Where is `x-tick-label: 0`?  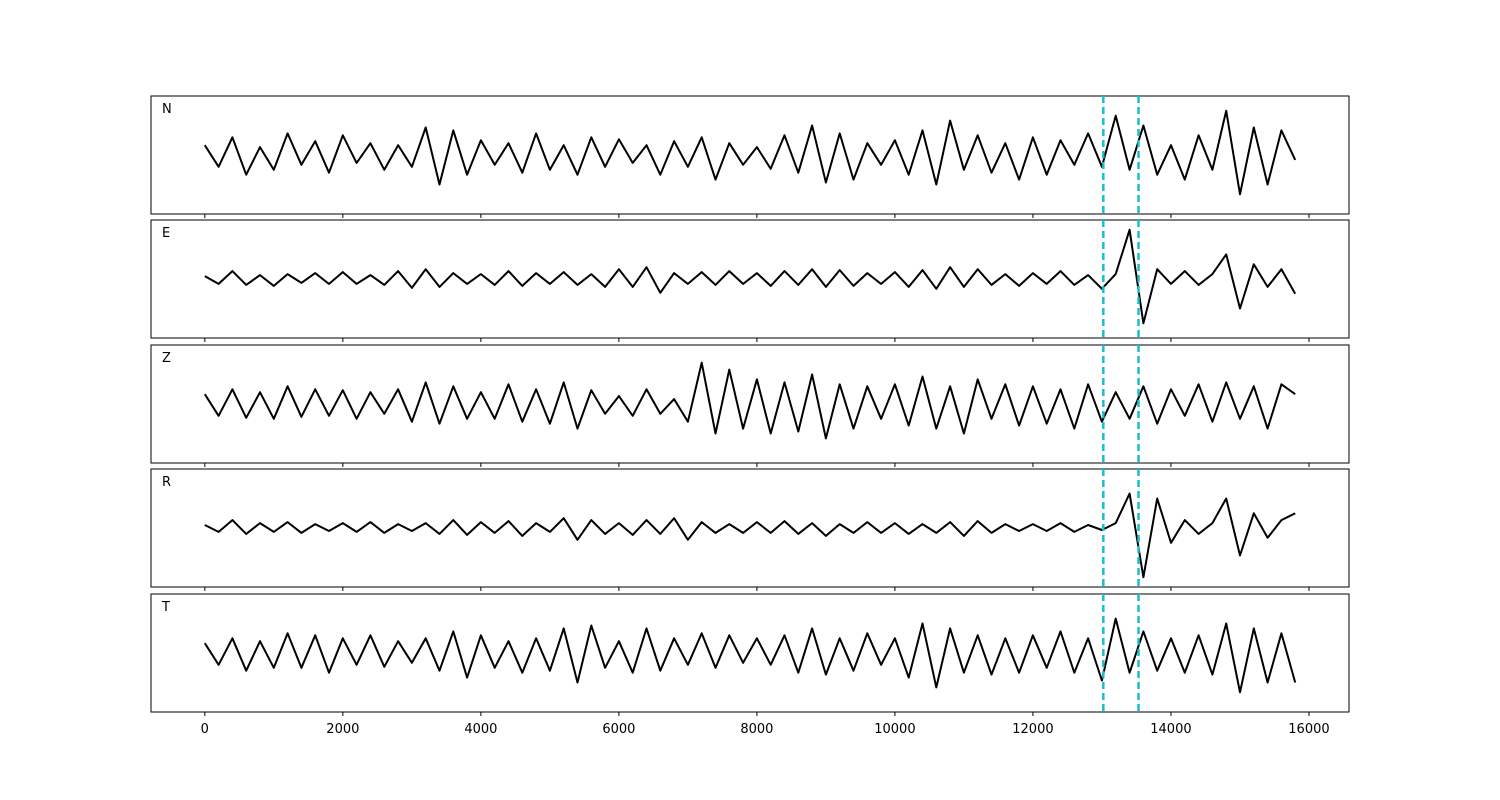
x-tick-label: 0 is located at coordinates (205, 729).